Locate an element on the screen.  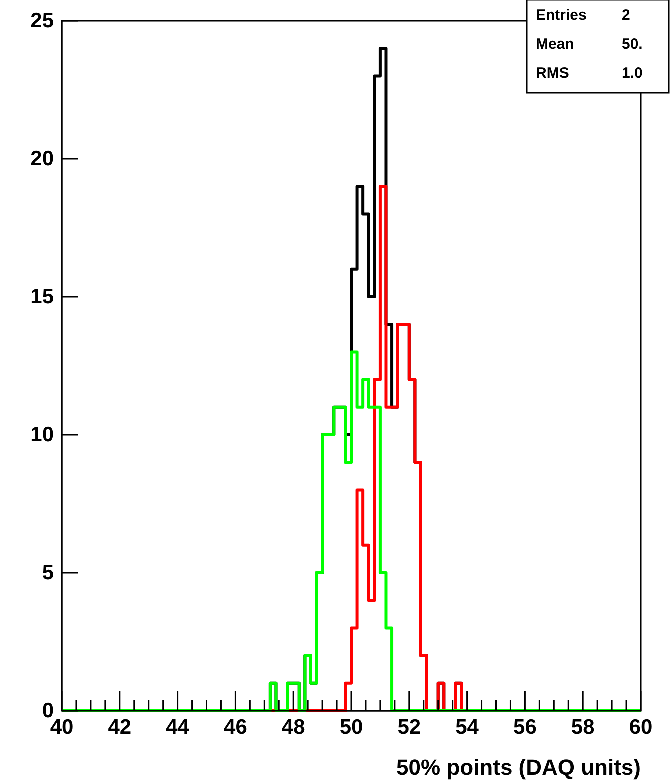
x-tick-label: 50 is located at coordinates (352, 727).